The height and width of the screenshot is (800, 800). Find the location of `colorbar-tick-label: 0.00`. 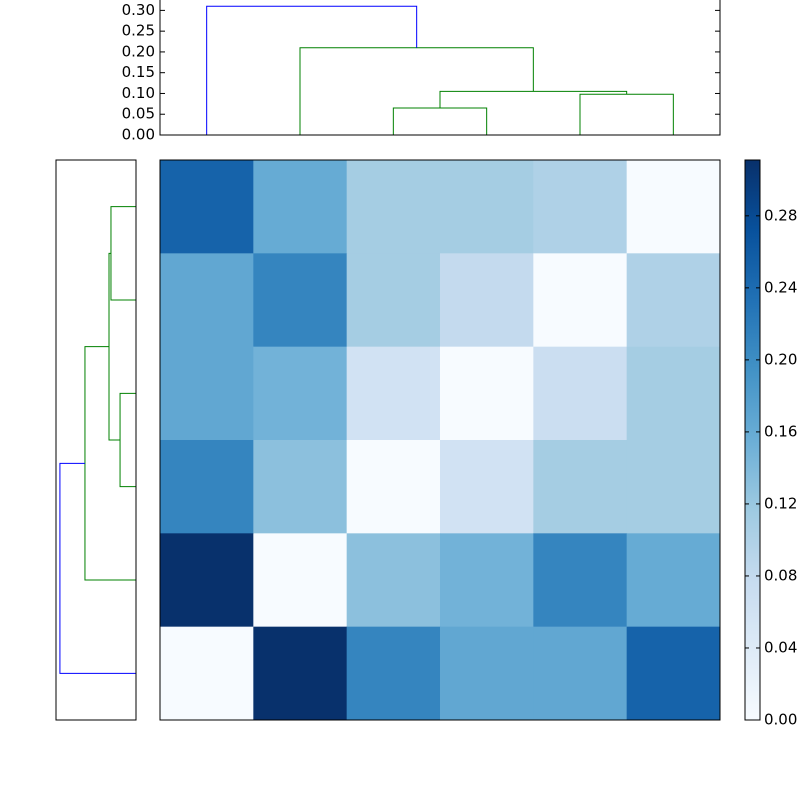

colorbar-tick-label: 0.00 is located at coordinates (780, 720).